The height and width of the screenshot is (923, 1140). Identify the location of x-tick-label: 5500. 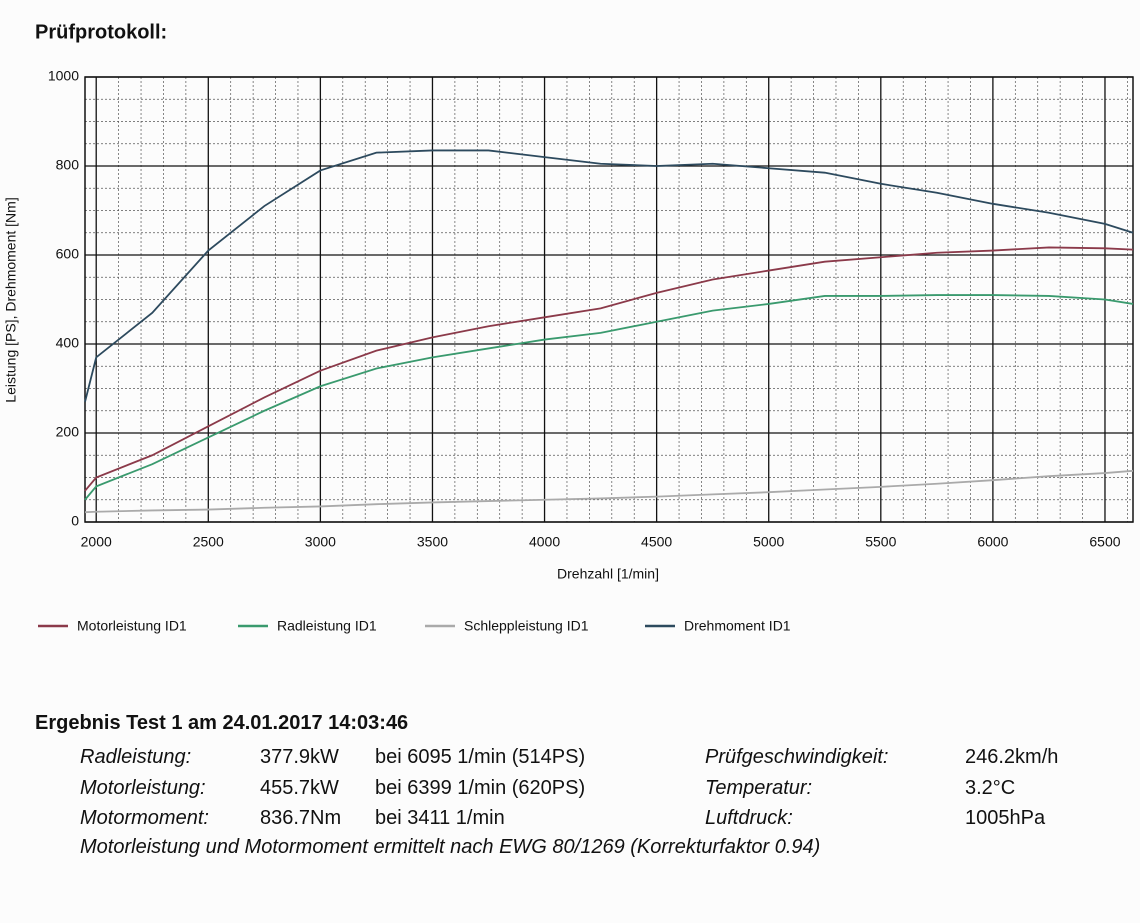
(880, 542).